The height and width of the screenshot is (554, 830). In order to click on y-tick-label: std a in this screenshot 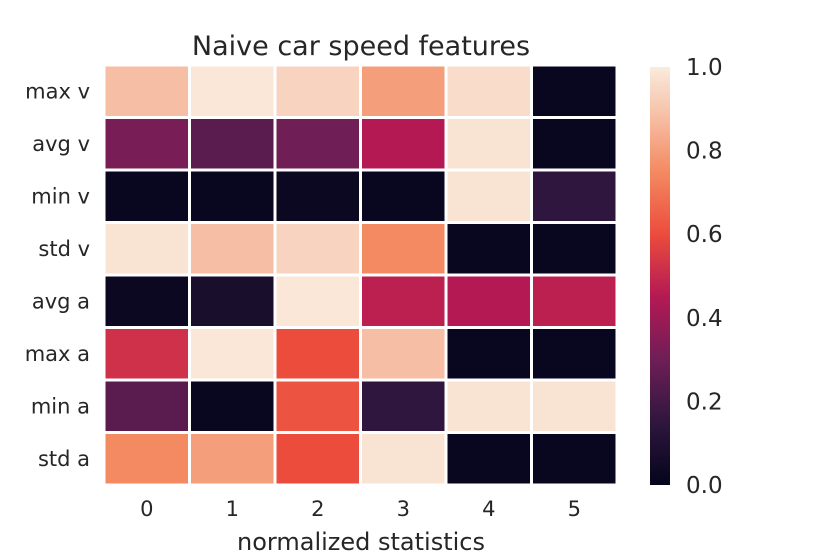, I will do `click(64, 459)`.